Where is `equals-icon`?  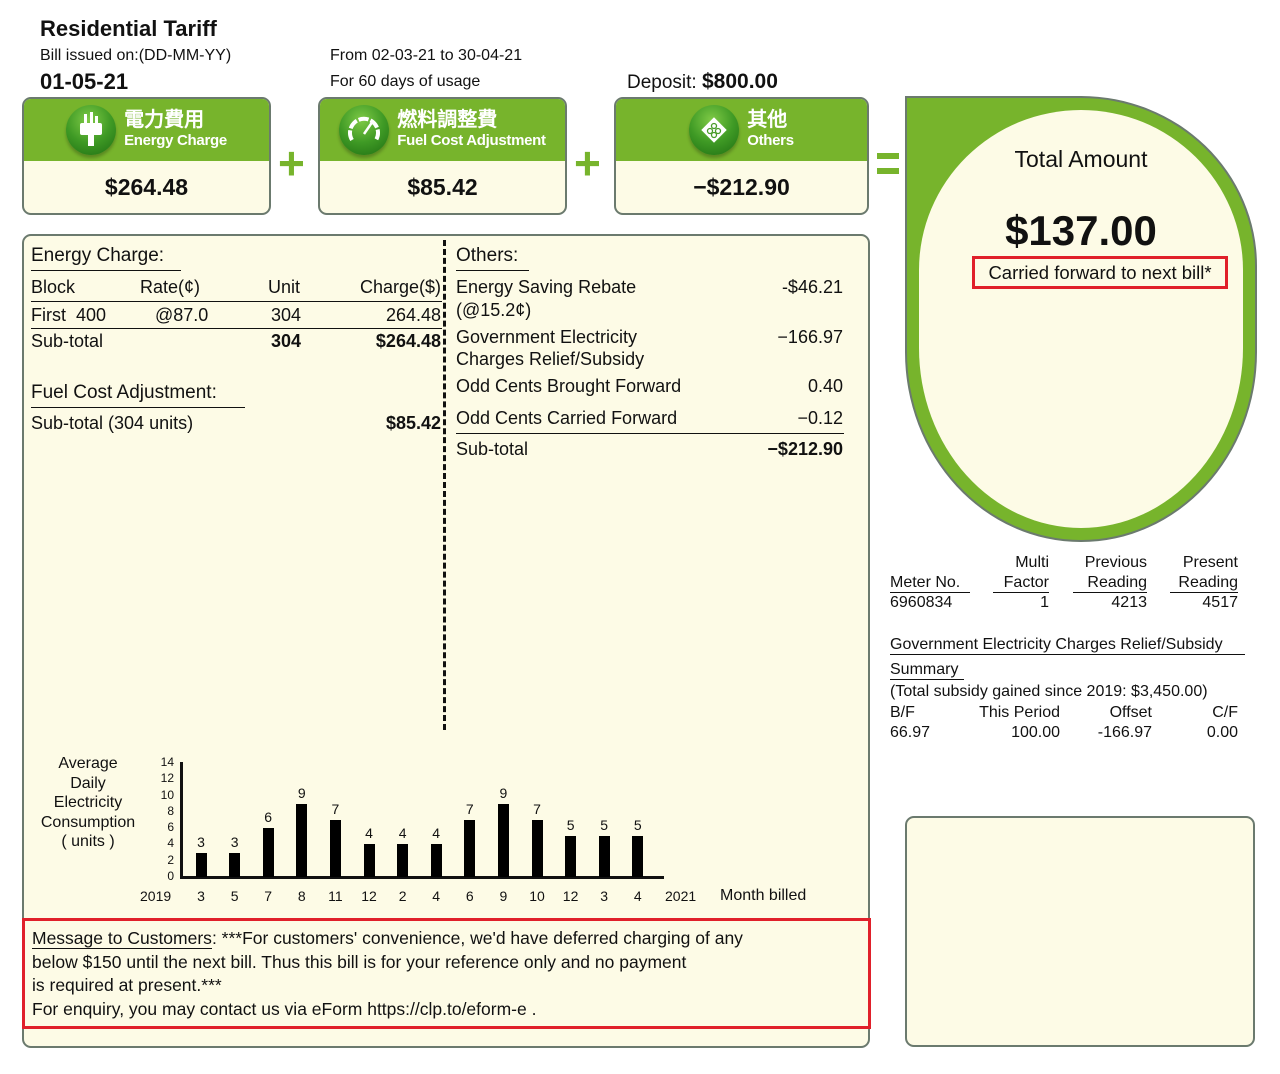
equals-icon is located at coordinates (888, 171).